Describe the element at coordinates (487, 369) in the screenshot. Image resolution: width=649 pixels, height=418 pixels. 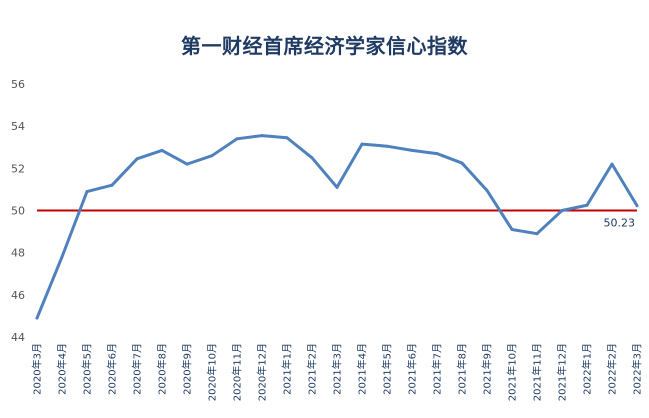
I see `x-tick-label: 2021年9月` at that location.